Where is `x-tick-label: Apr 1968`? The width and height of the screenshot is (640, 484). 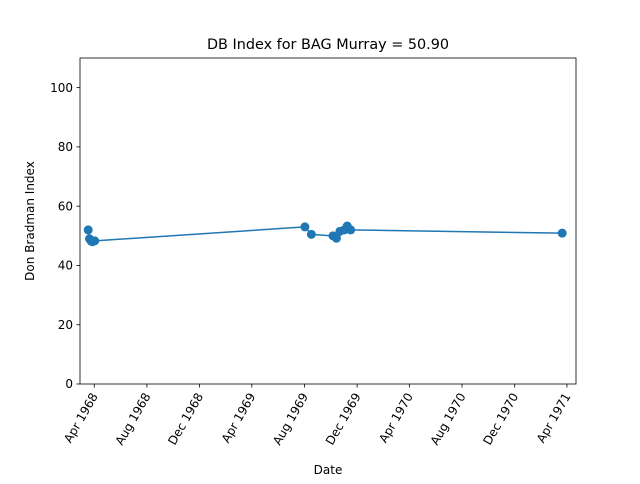
x-tick-label: Apr 1968 is located at coordinates (81, 418).